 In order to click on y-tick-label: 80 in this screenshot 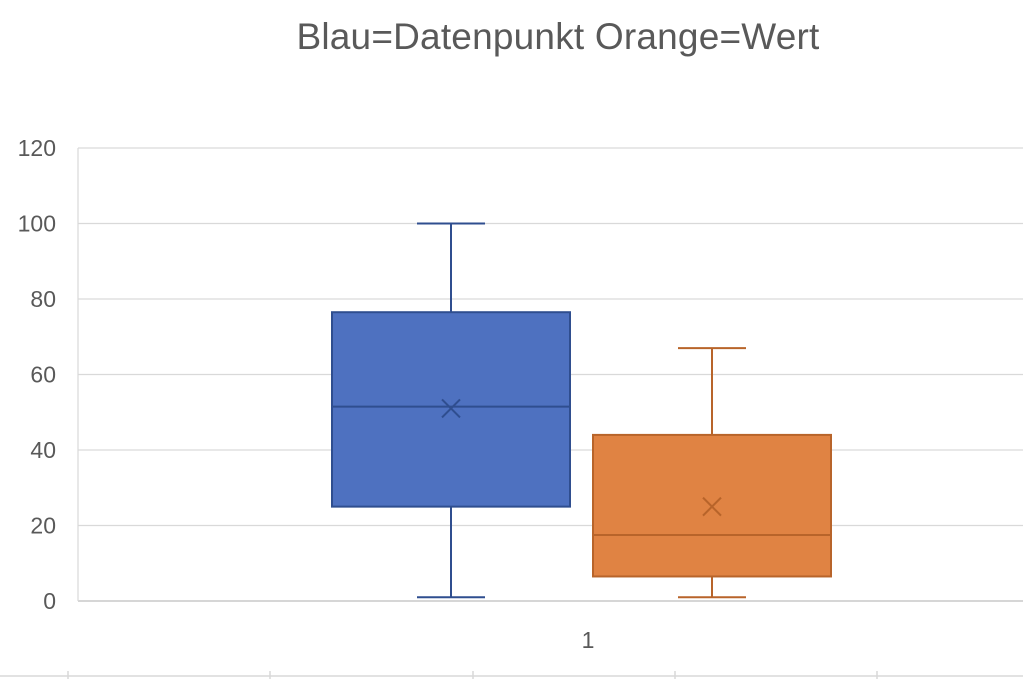, I will do `click(43, 299)`.